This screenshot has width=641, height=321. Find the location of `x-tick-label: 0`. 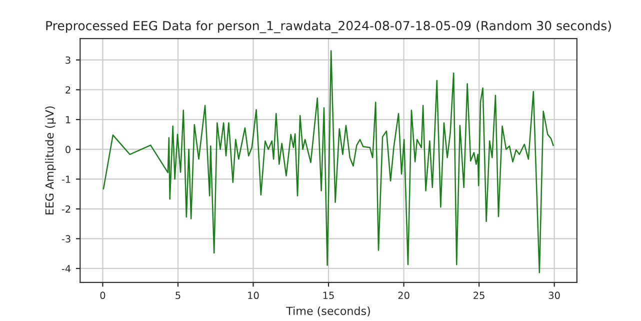

x-tick-label: 0 is located at coordinates (103, 296).